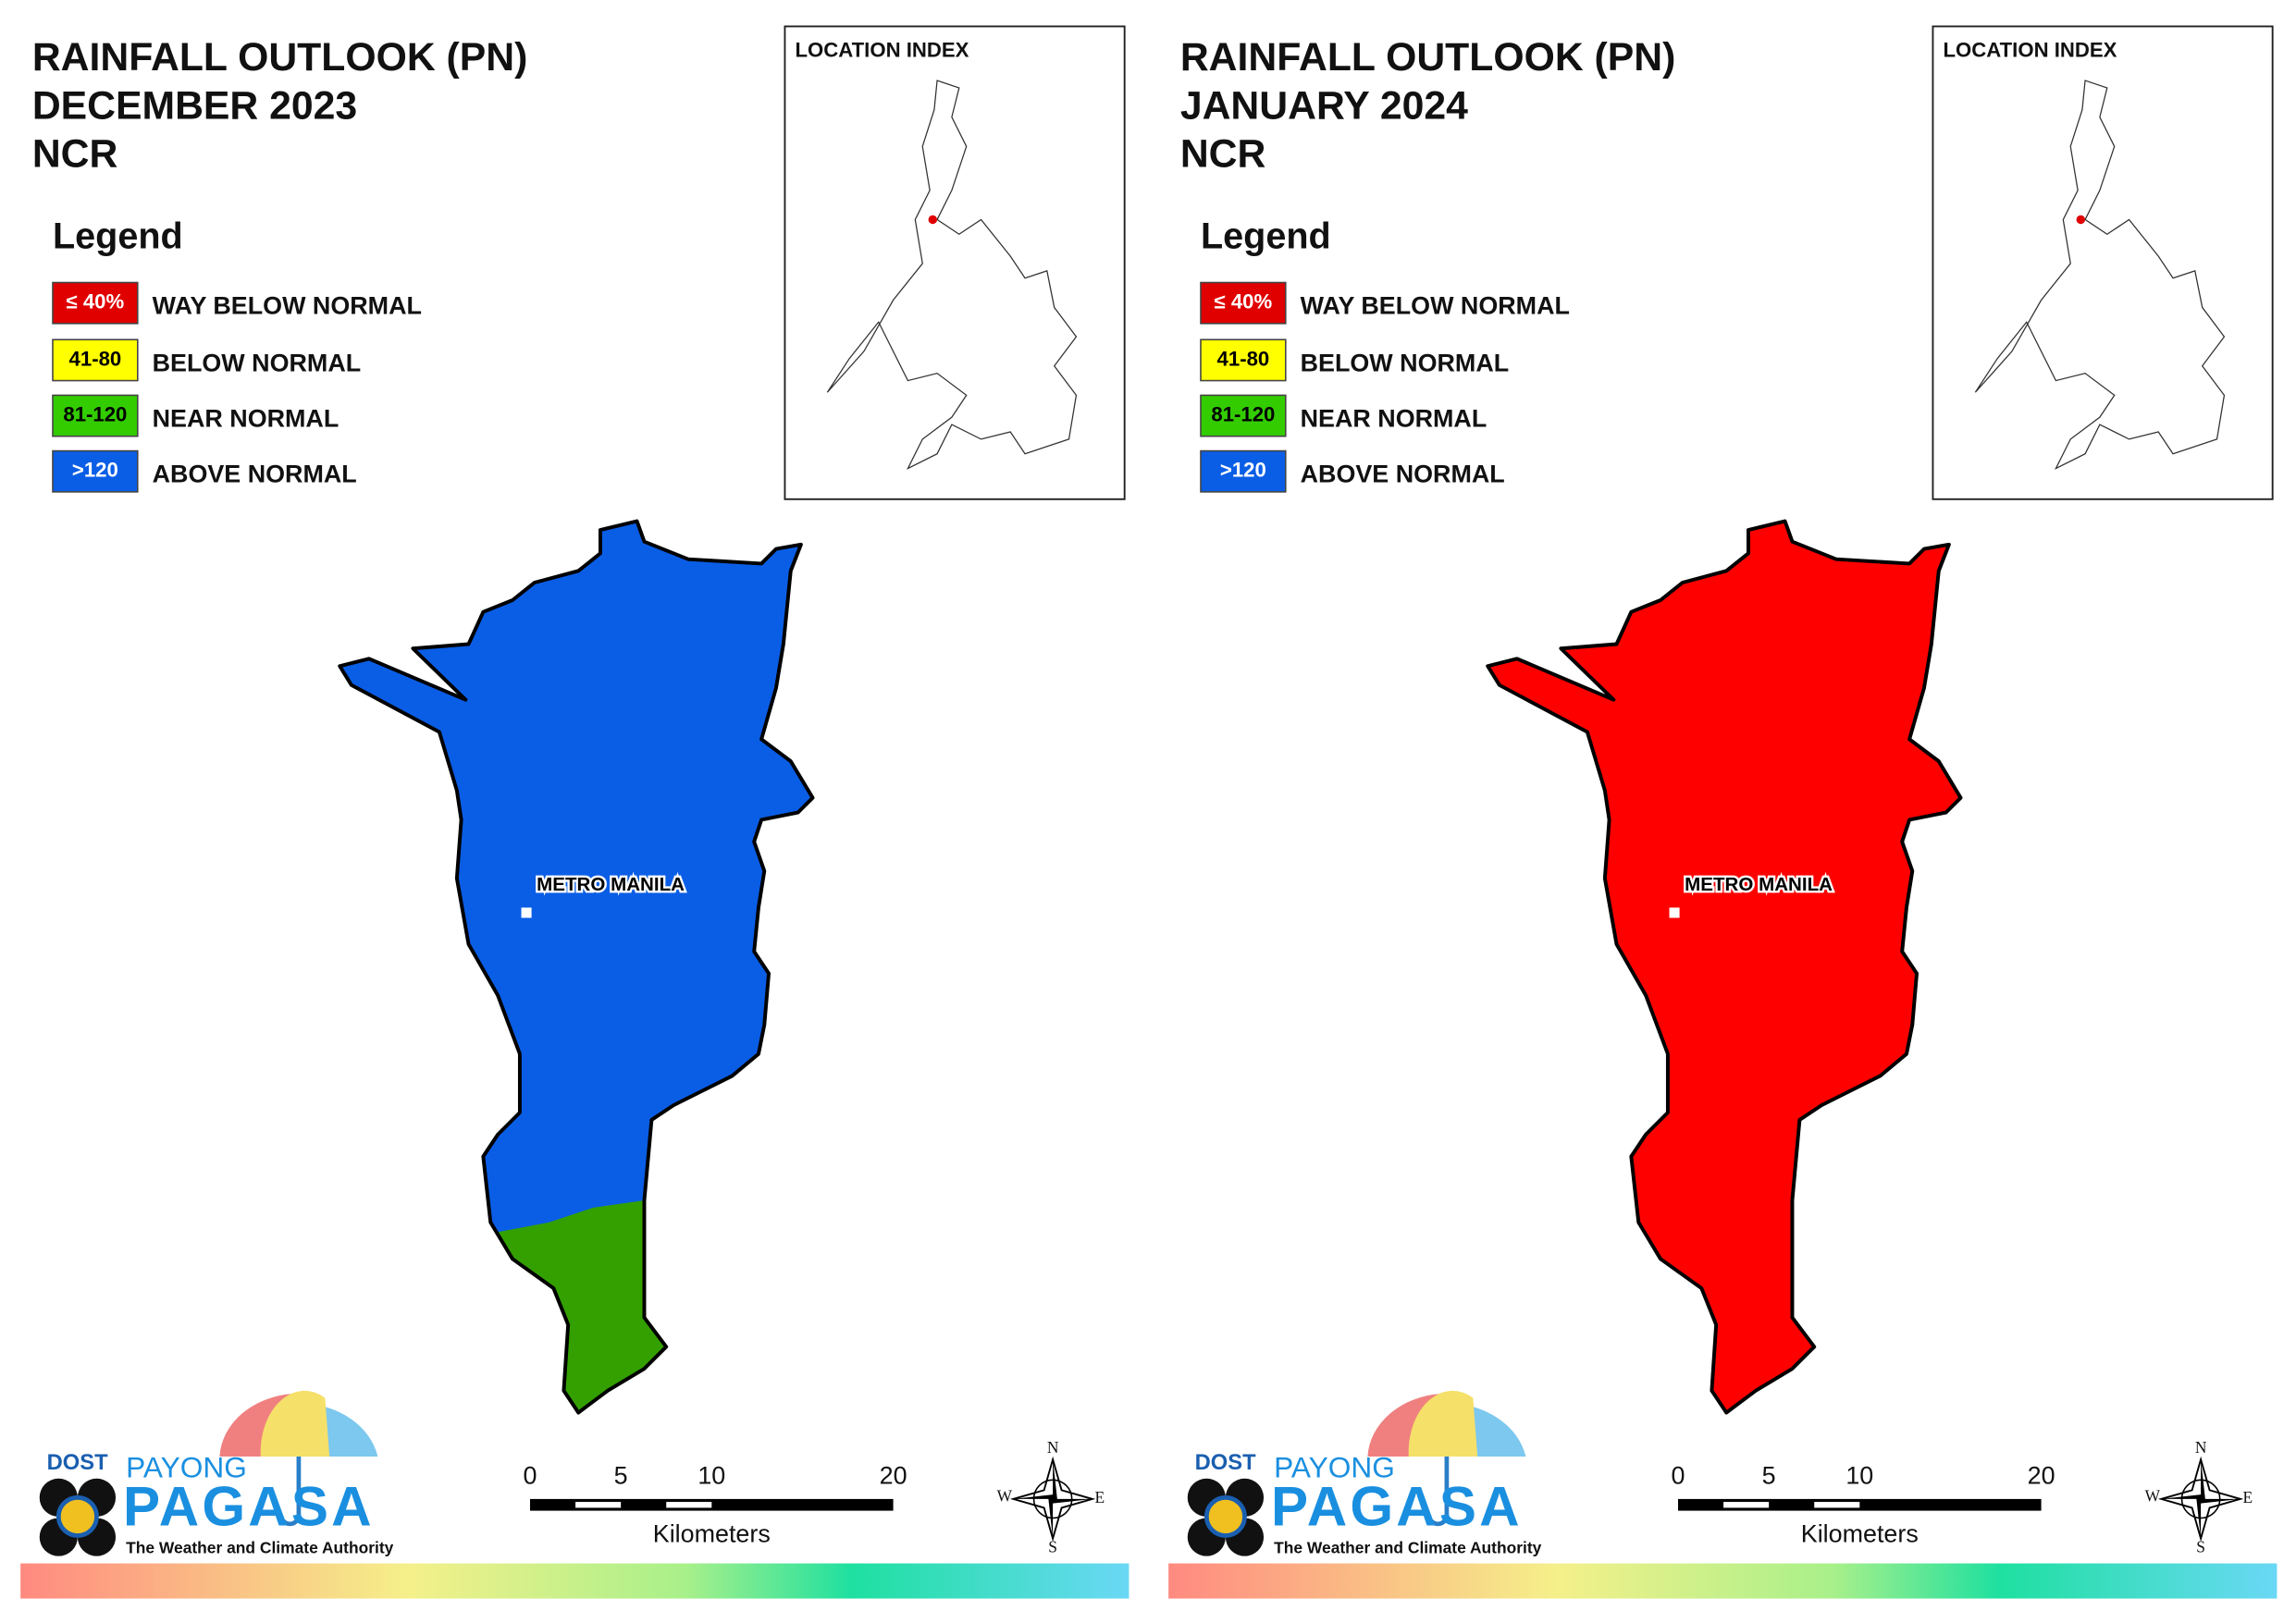  What do you see at coordinates (194, 105) in the screenshot?
I see `title-line: DECEMBER 2023` at bounding box center [194, 105].